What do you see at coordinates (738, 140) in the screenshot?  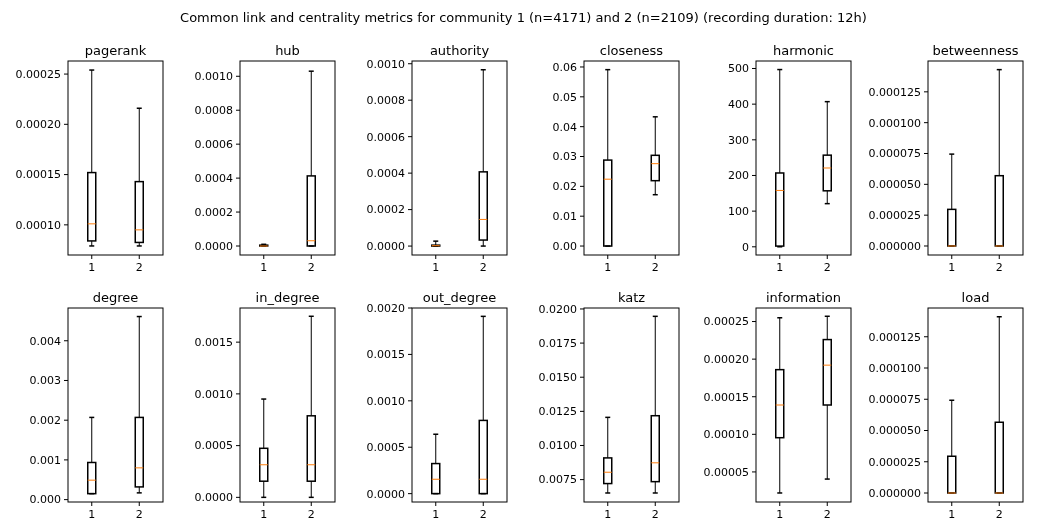 I see `y-tick-label: 300` at bounding box center [738, 140].